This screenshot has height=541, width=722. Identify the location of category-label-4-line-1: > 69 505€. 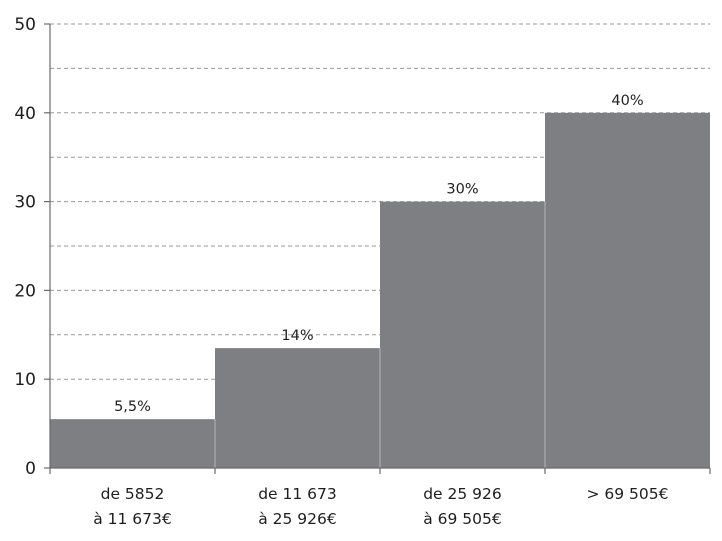
(627, 494).